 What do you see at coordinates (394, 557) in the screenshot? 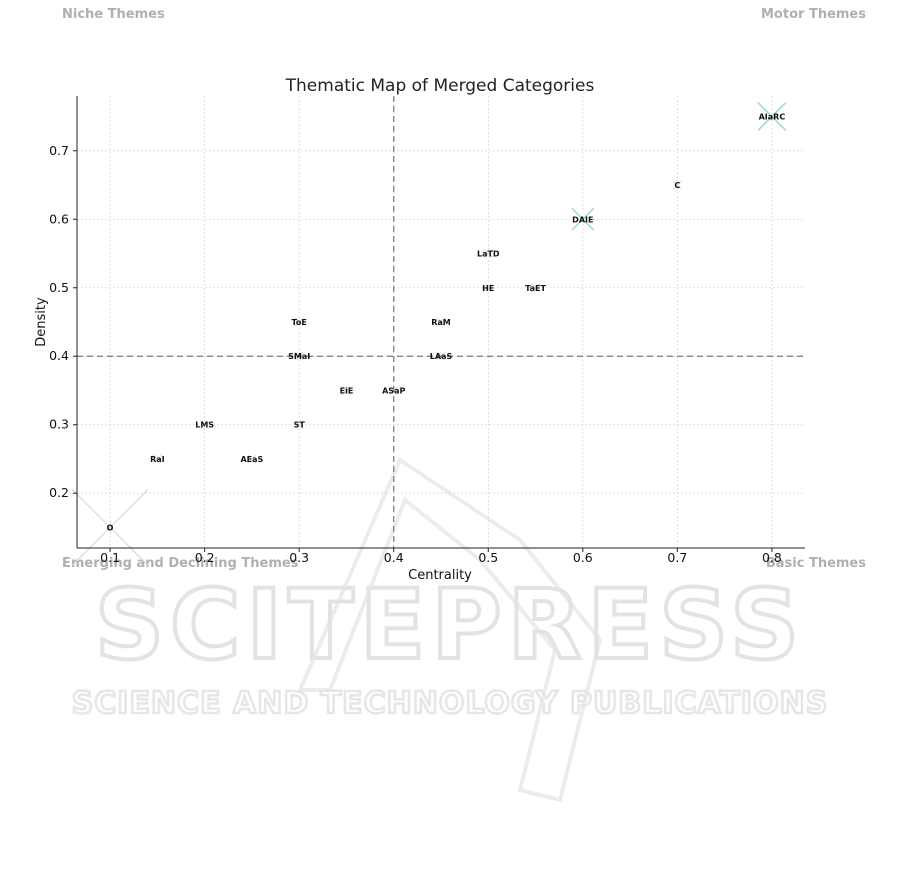
I see `x-tick-label: 0.4` at bounding box center [394, 557].